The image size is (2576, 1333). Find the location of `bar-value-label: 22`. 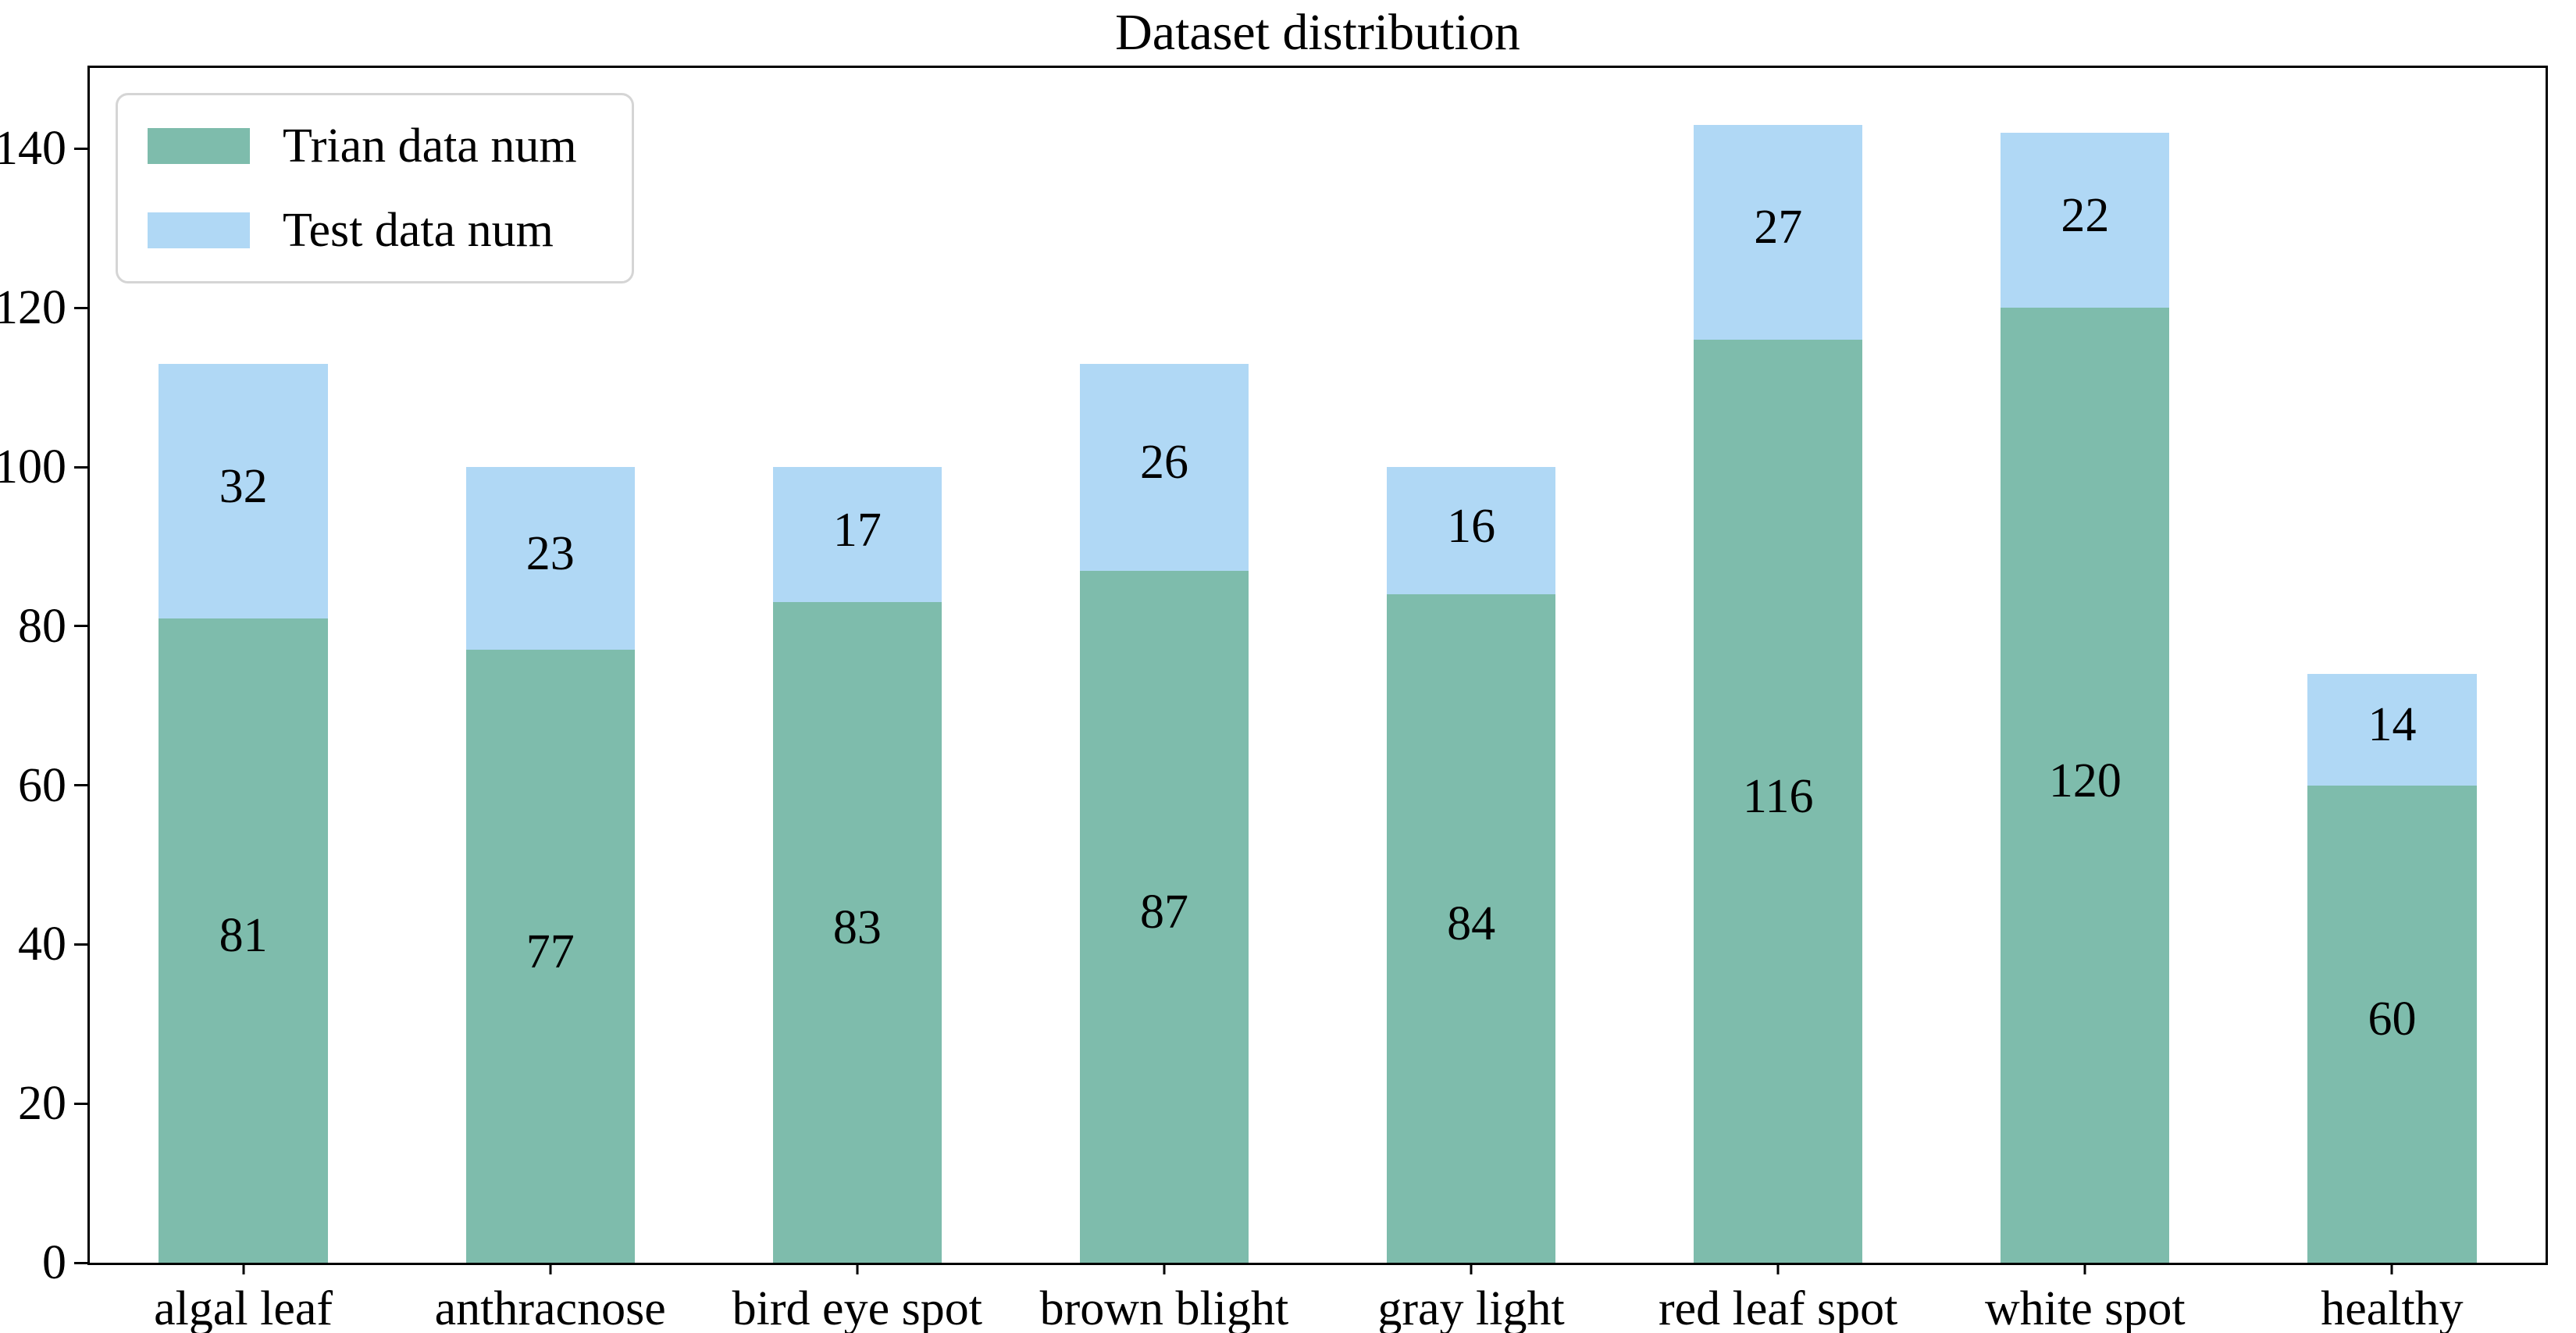

bar-value-label: 22 is located at coordinates (2085, 216).